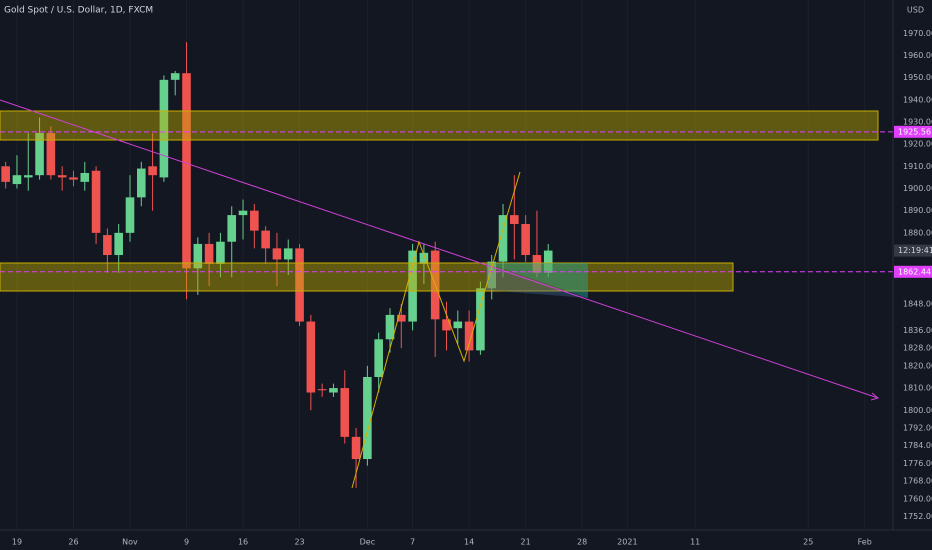  Describe the element at coordinates (412, 542) in the screenshot. I see `x-tick-label: 7` at that location.